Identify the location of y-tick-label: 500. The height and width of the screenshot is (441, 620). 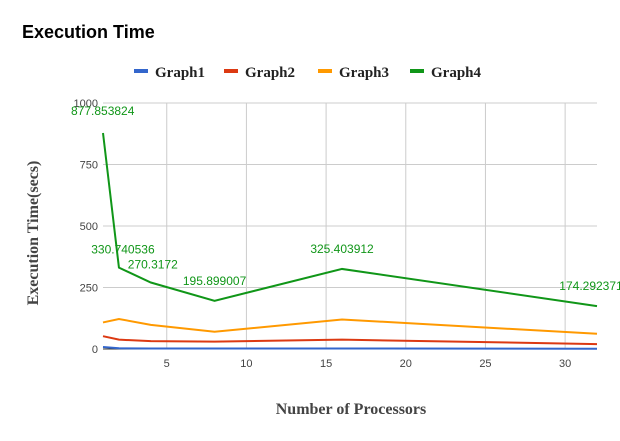
(89, 227).